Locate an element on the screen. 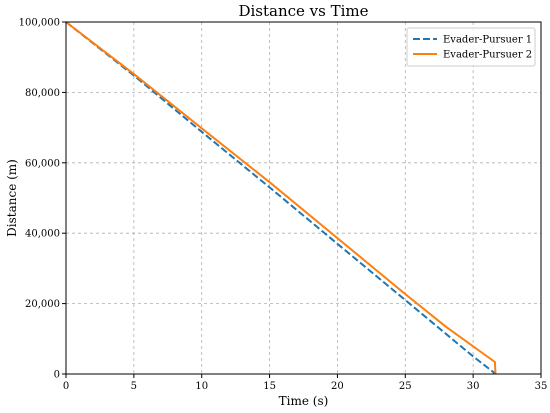  y-tick-label: 100,000 is located at coordinates (39, 23).